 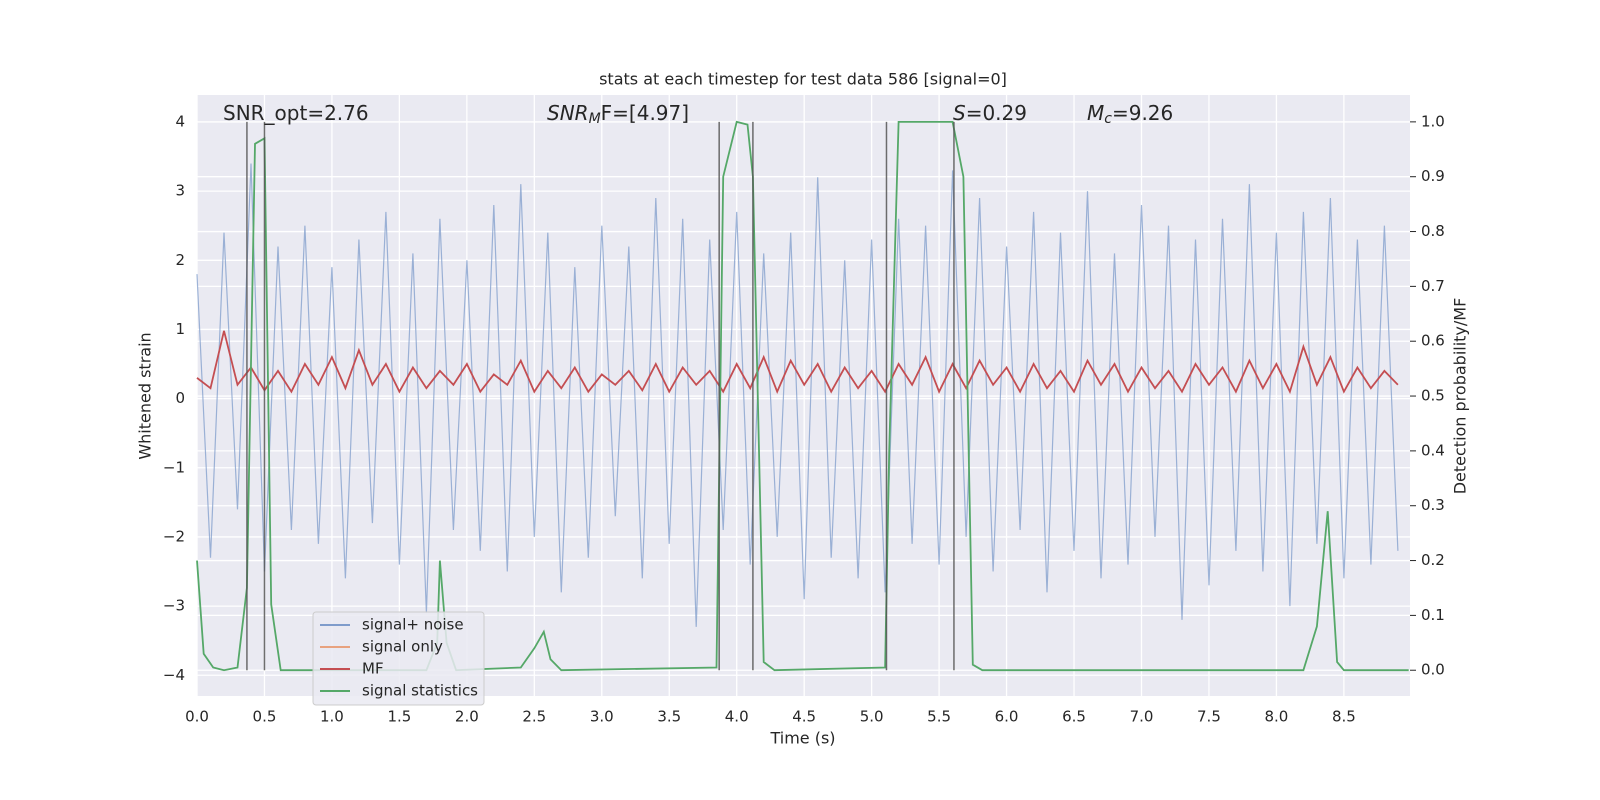 I want to click on y-tick-label: 2, so click(x=180, y=260).